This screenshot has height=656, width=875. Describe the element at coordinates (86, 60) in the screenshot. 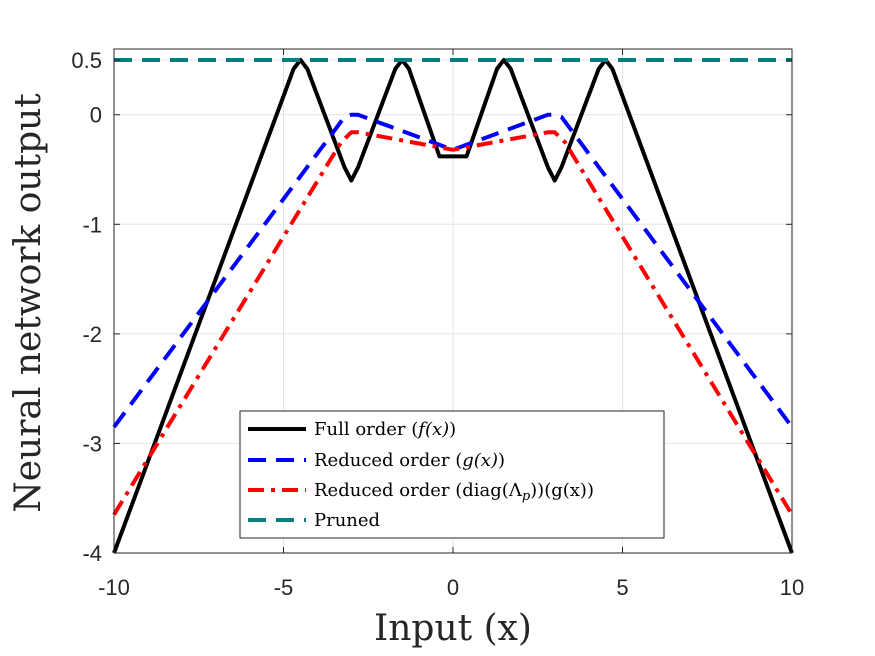

I see `y-tick-label: 0.5` at that location.